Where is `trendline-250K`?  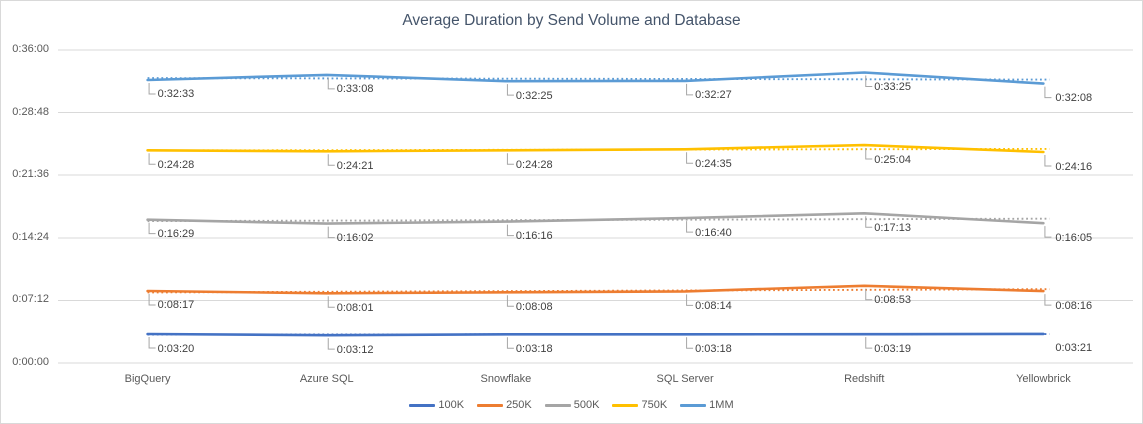
trendline-250K is located at coordinates (598, 291).